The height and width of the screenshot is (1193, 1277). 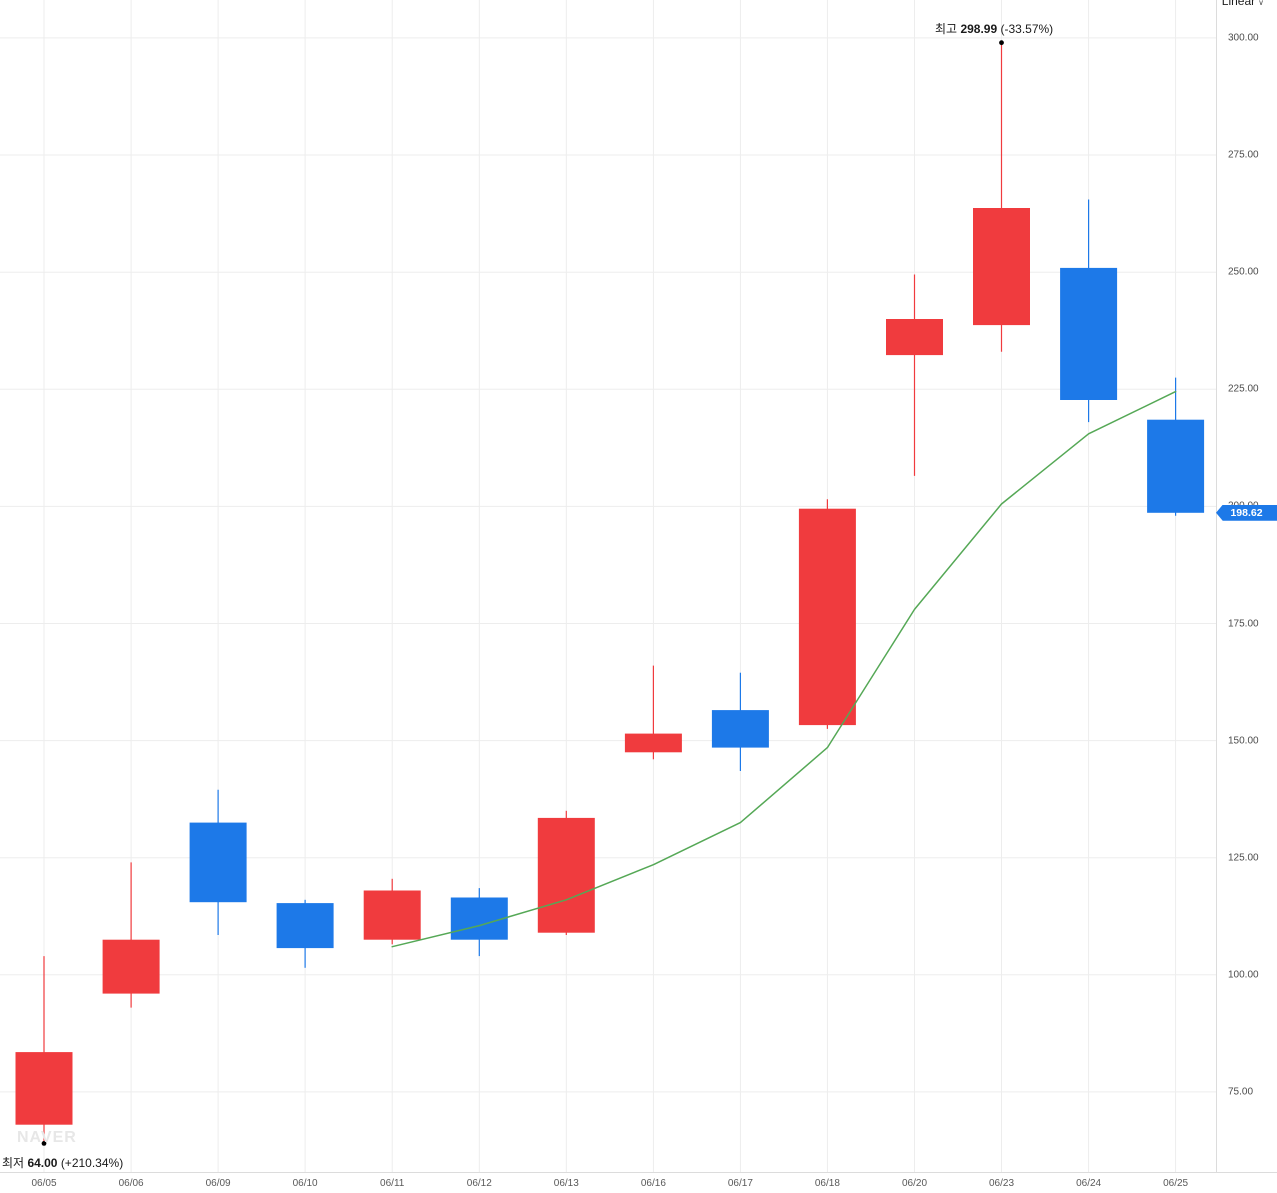 What do you see at coordinates (1243, 975) in the screenshot?
I see `y-axis-label: 100.00` at bounding box center [1243, 975].